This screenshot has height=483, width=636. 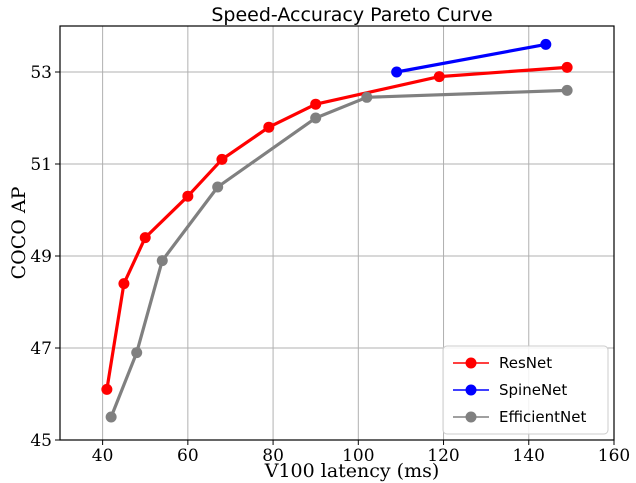 I want to click on legend: ResNet SpineNet EfficientNet, so click(x=525, y=390).